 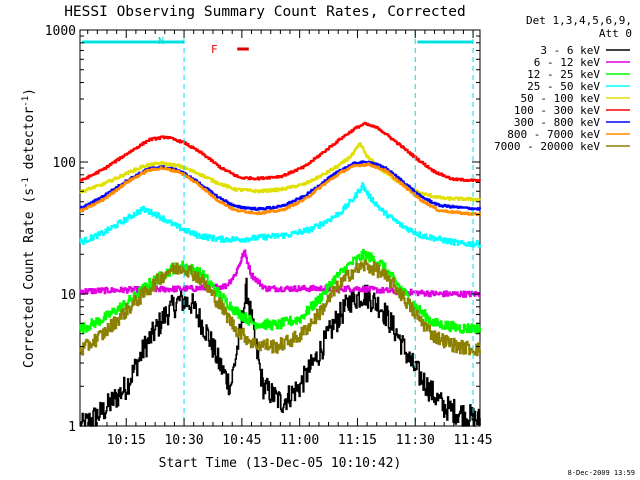 What do you see at coordinates (29, 142) in the screenshot?
I see `y-axis-label-mid: detector` at bounding box center [29, 142].